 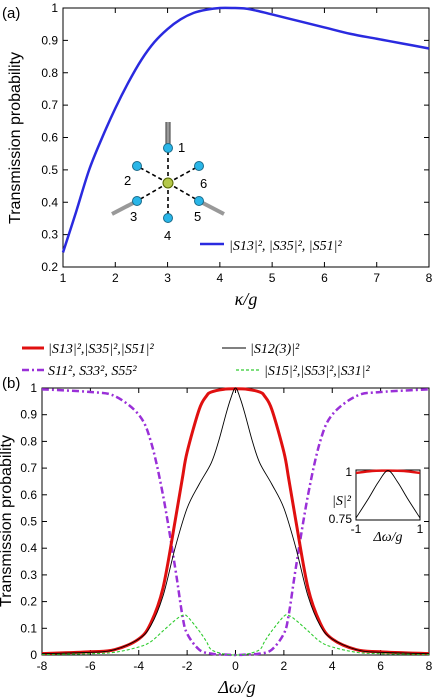 I want to click on legend-label-red: |S13|²,|S35|²,|S51|², so click(x=101, y=349).